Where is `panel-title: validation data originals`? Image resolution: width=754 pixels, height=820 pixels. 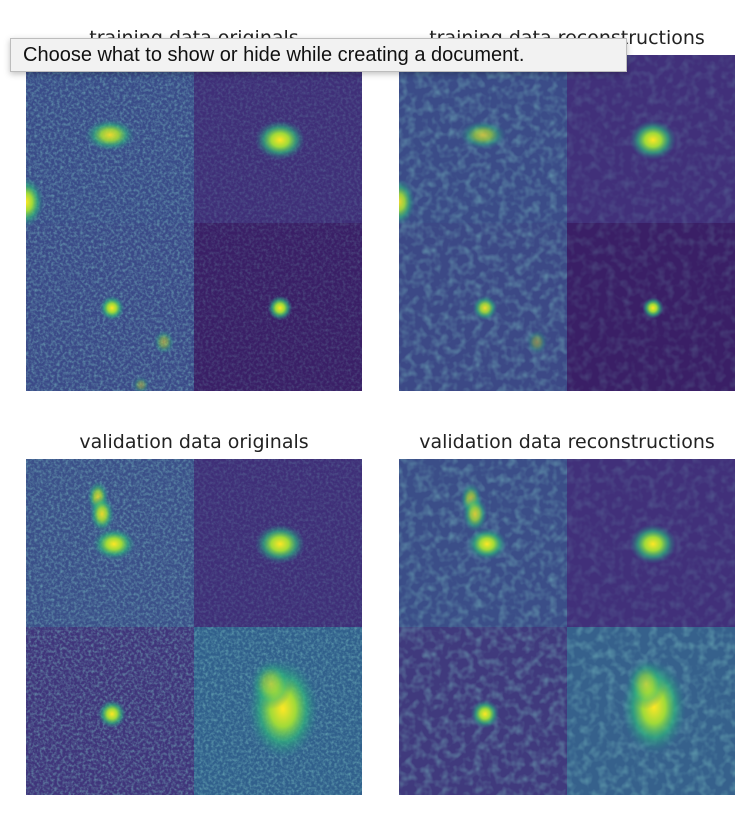 panel-title: validation data originals is located at coordinates (193, 442).